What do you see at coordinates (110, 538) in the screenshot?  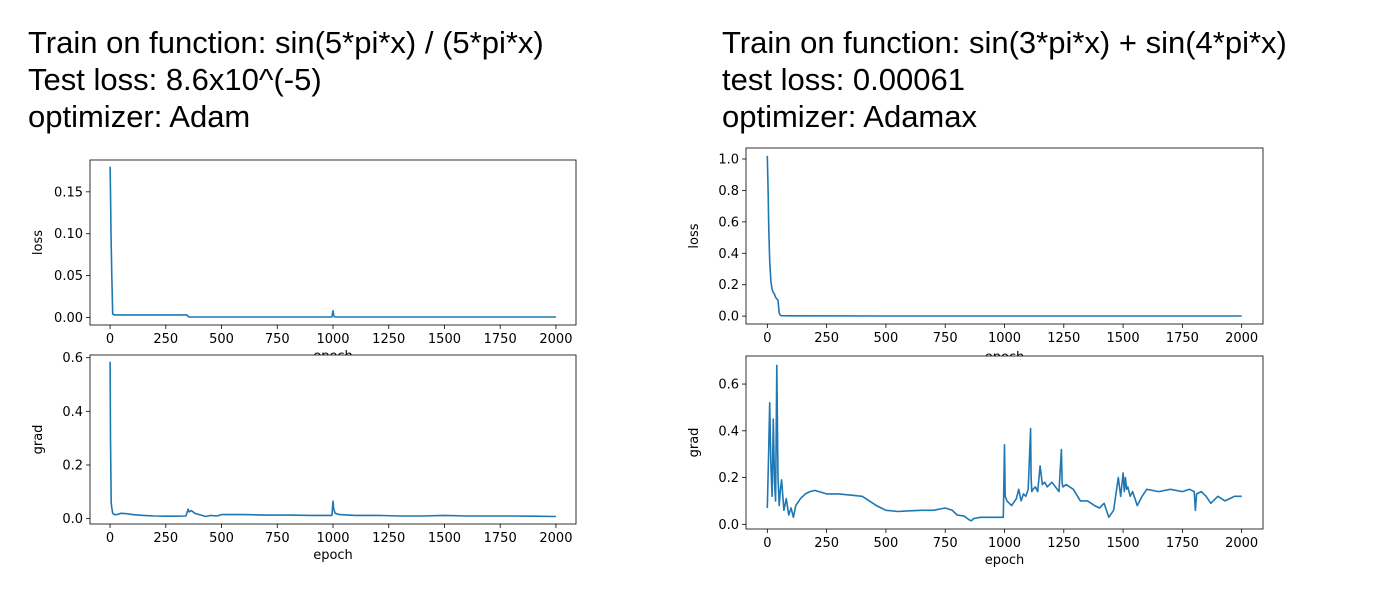 I see `left-grad-xtick-label: 0` at bounding box center [110, 538].